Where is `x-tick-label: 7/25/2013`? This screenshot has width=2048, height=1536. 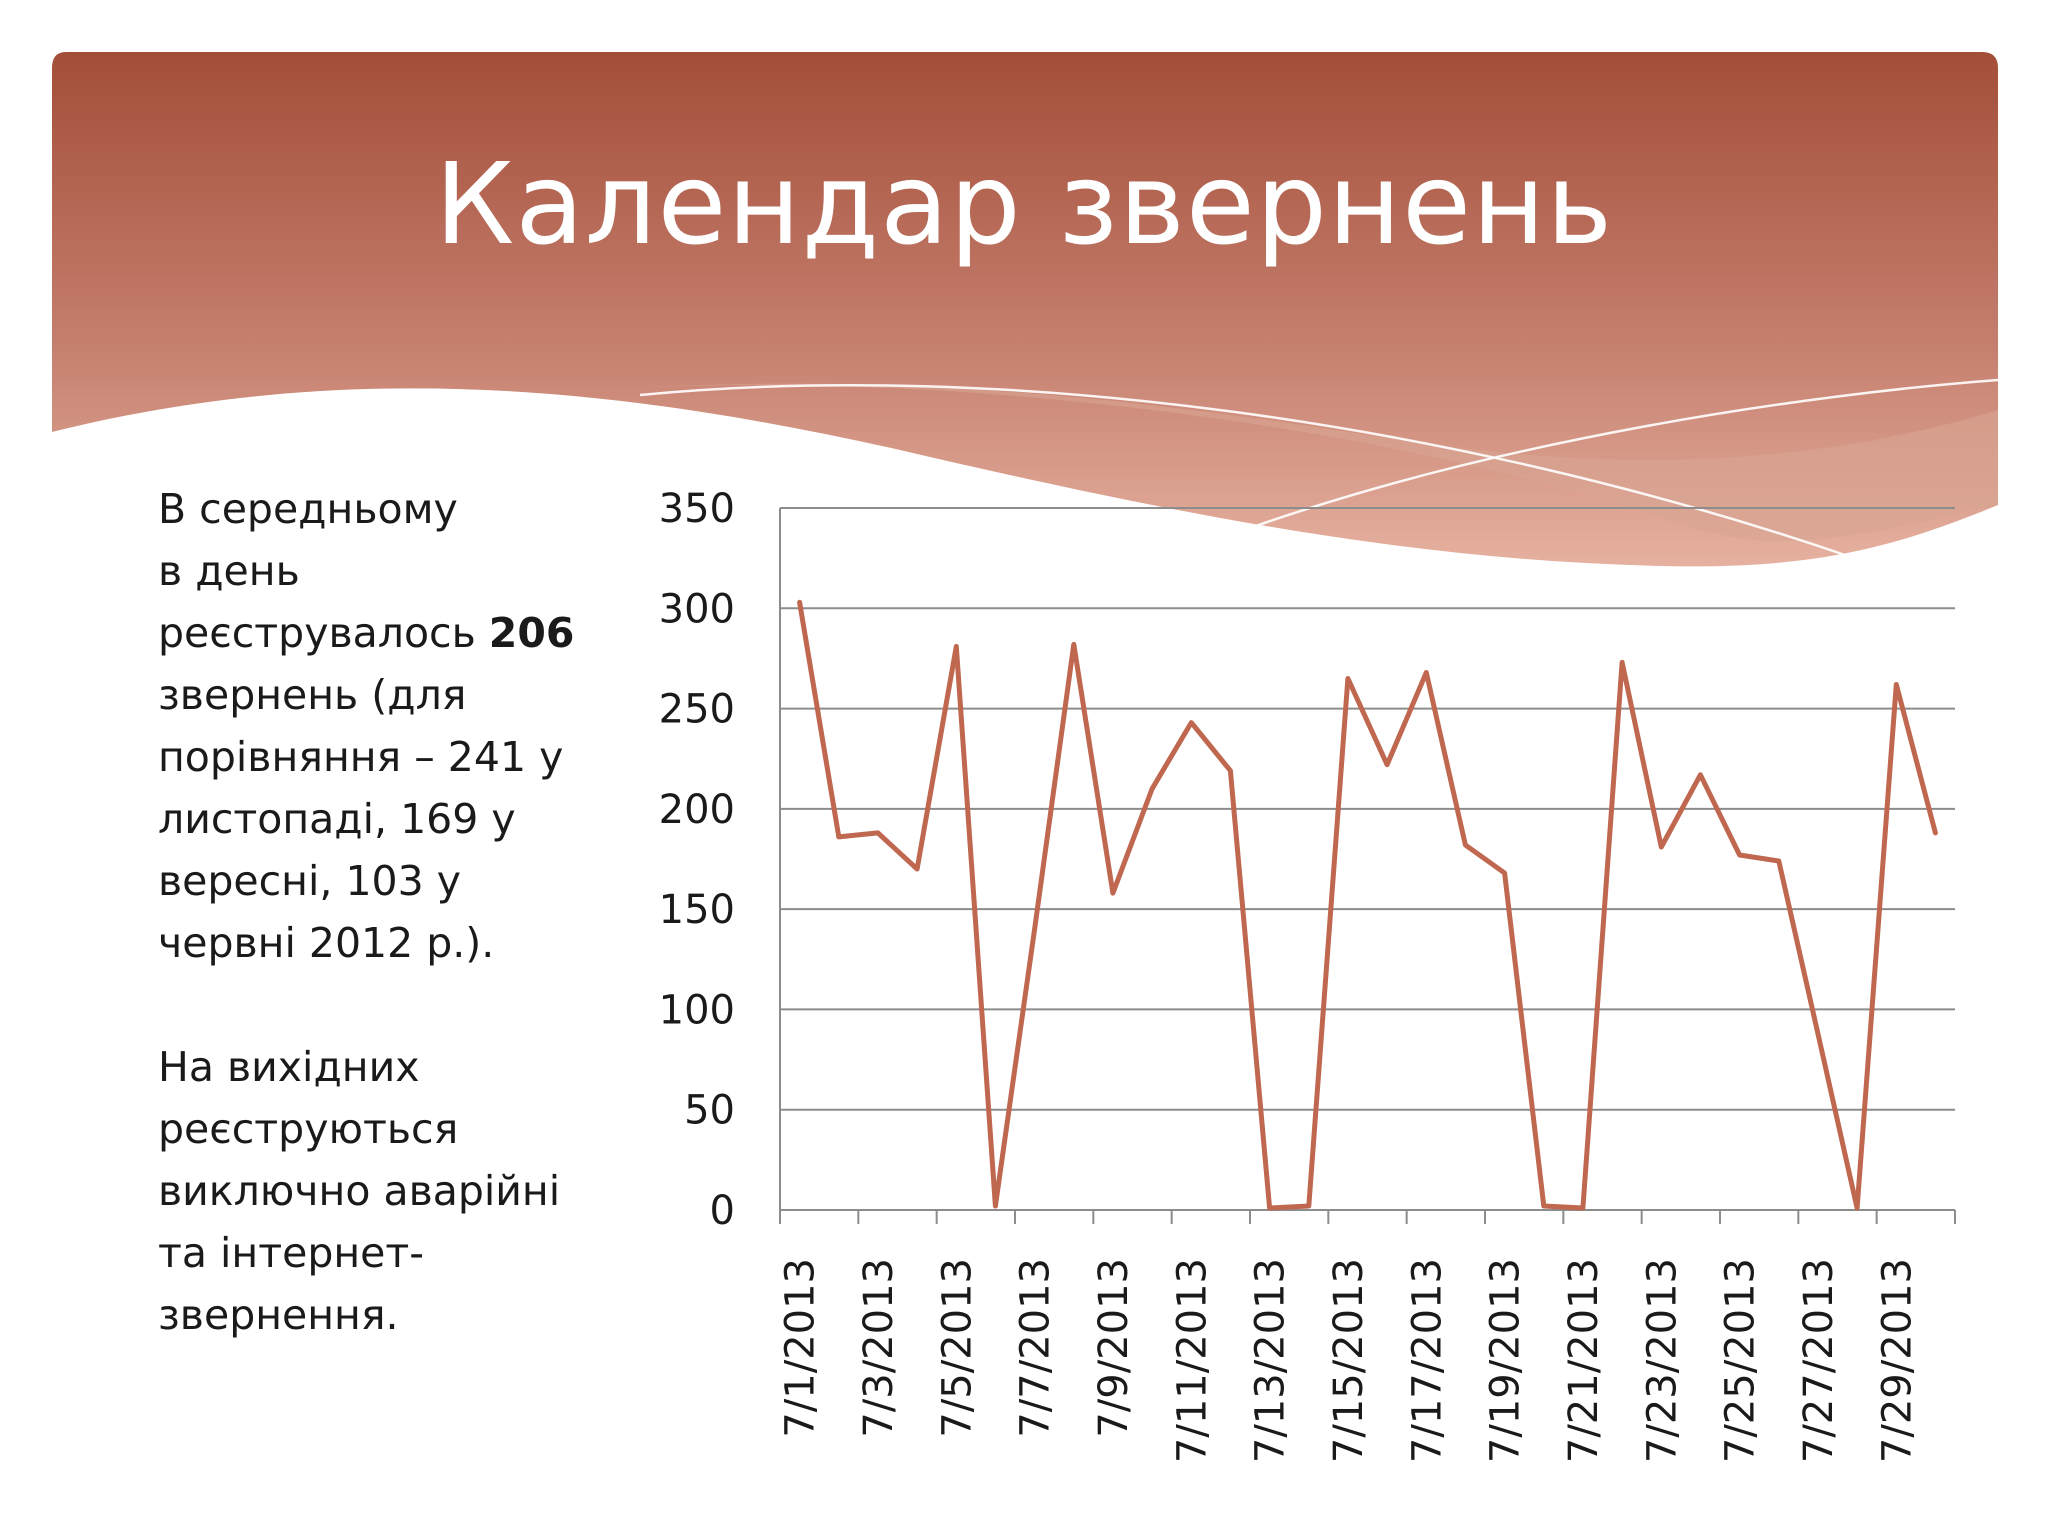 x-tick-label: 7/25/2013 is located at coordinates (1741, 1360).